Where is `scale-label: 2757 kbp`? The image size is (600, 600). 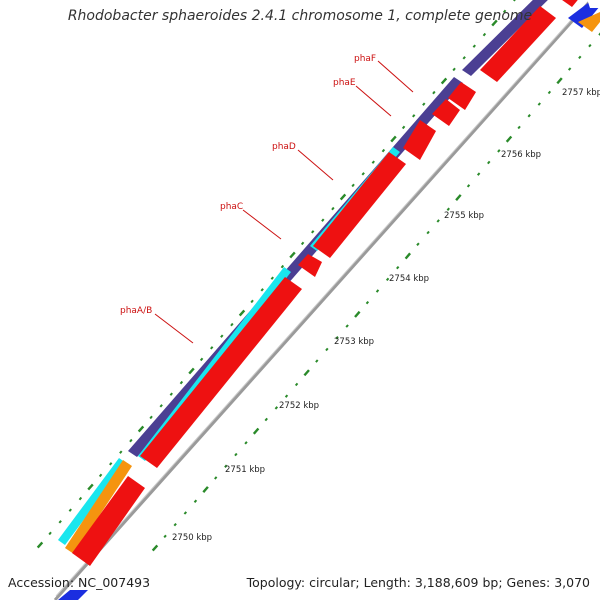 scale-label: 2757 kbp is located at coordinates (581, 93).